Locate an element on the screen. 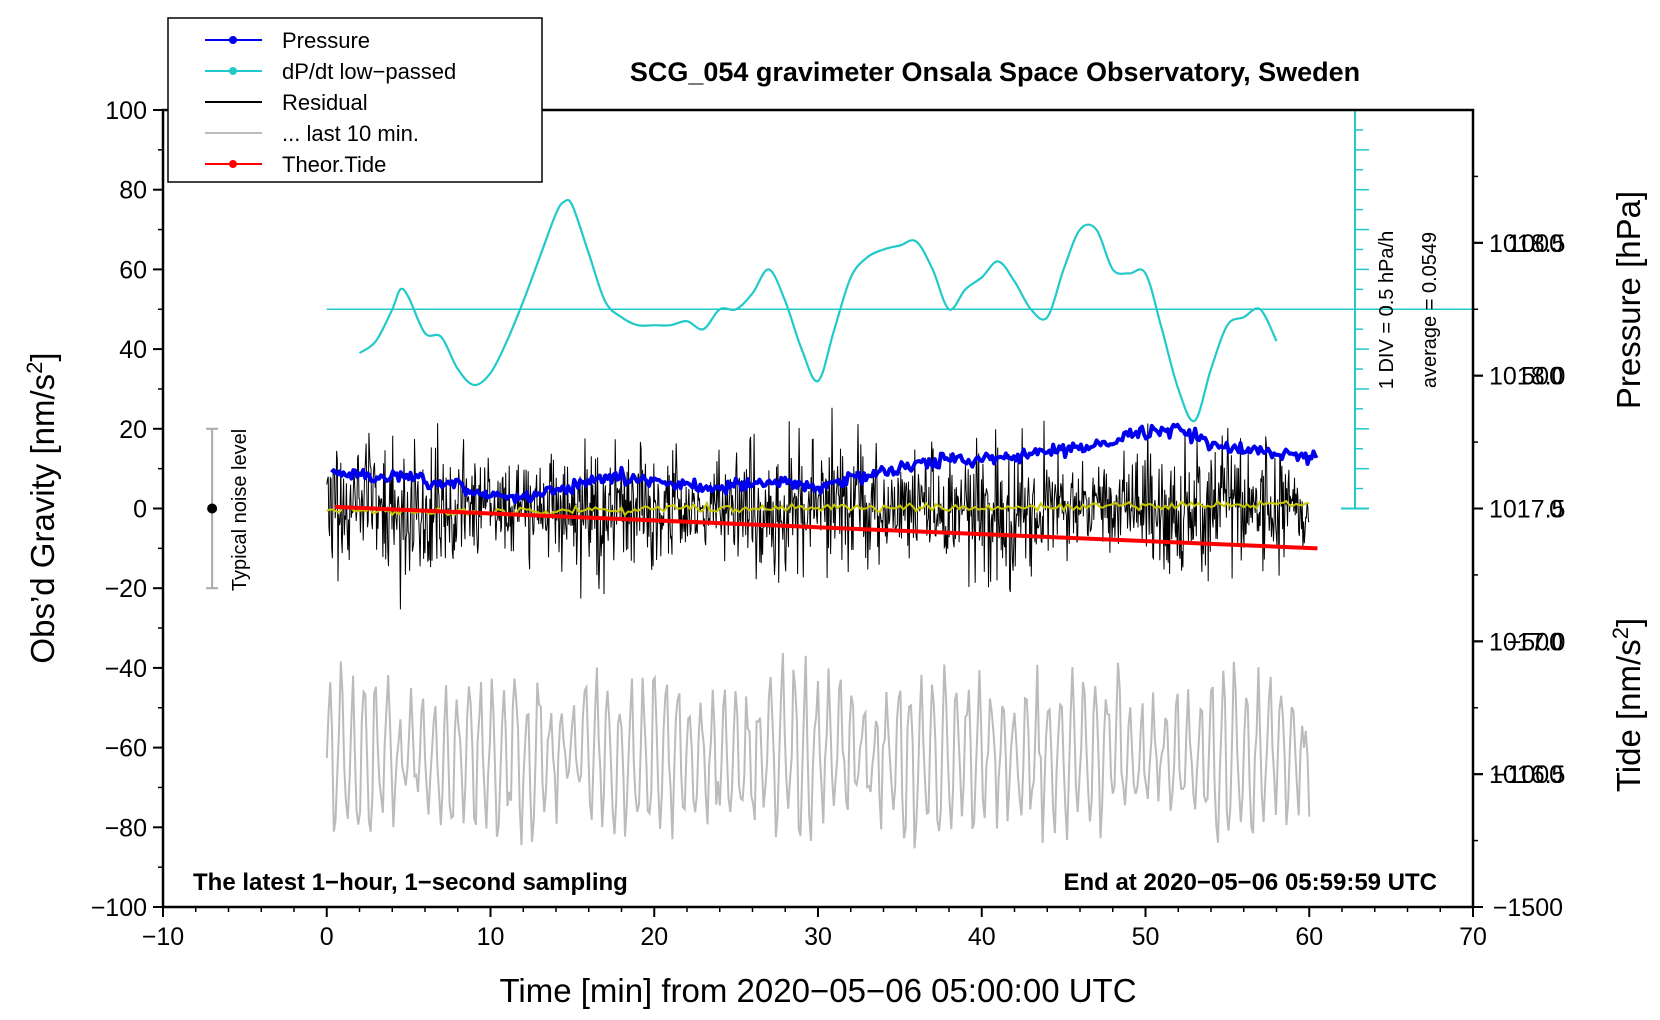 This screenshot has height=1020, width=1660. noise-bar-center-dot is located at coordinates (212, 508).